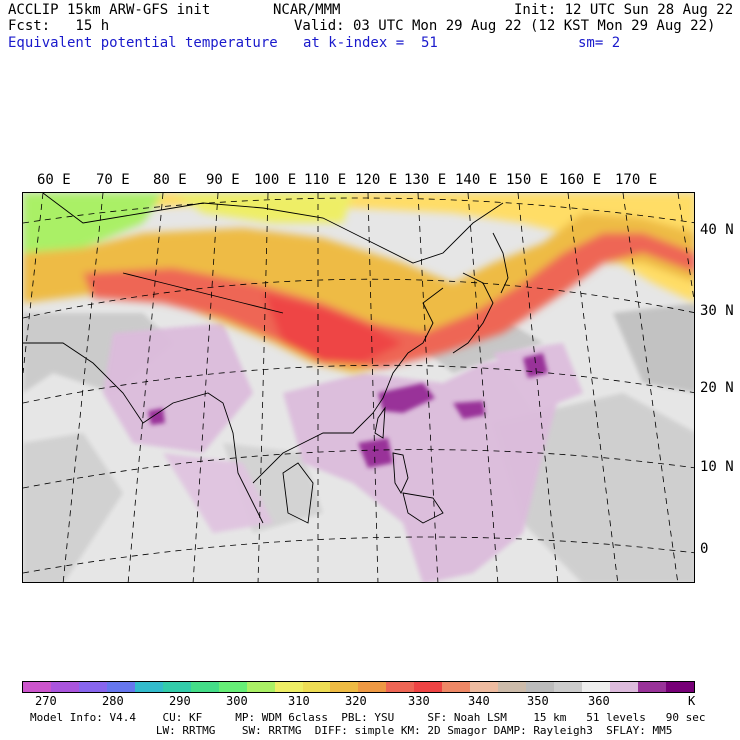 Image resolution: width=740 pixels, height=740 pixels. I want to click on colorbar-tick-label: 280, so click(113, 701).